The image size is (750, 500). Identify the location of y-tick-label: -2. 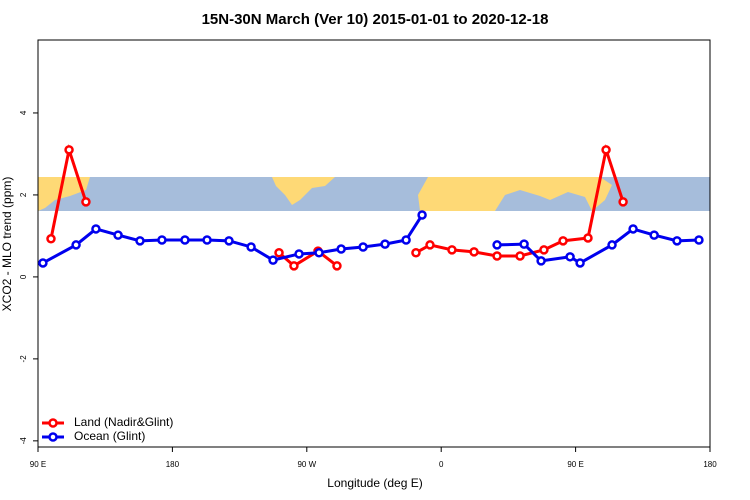
(23, 359).